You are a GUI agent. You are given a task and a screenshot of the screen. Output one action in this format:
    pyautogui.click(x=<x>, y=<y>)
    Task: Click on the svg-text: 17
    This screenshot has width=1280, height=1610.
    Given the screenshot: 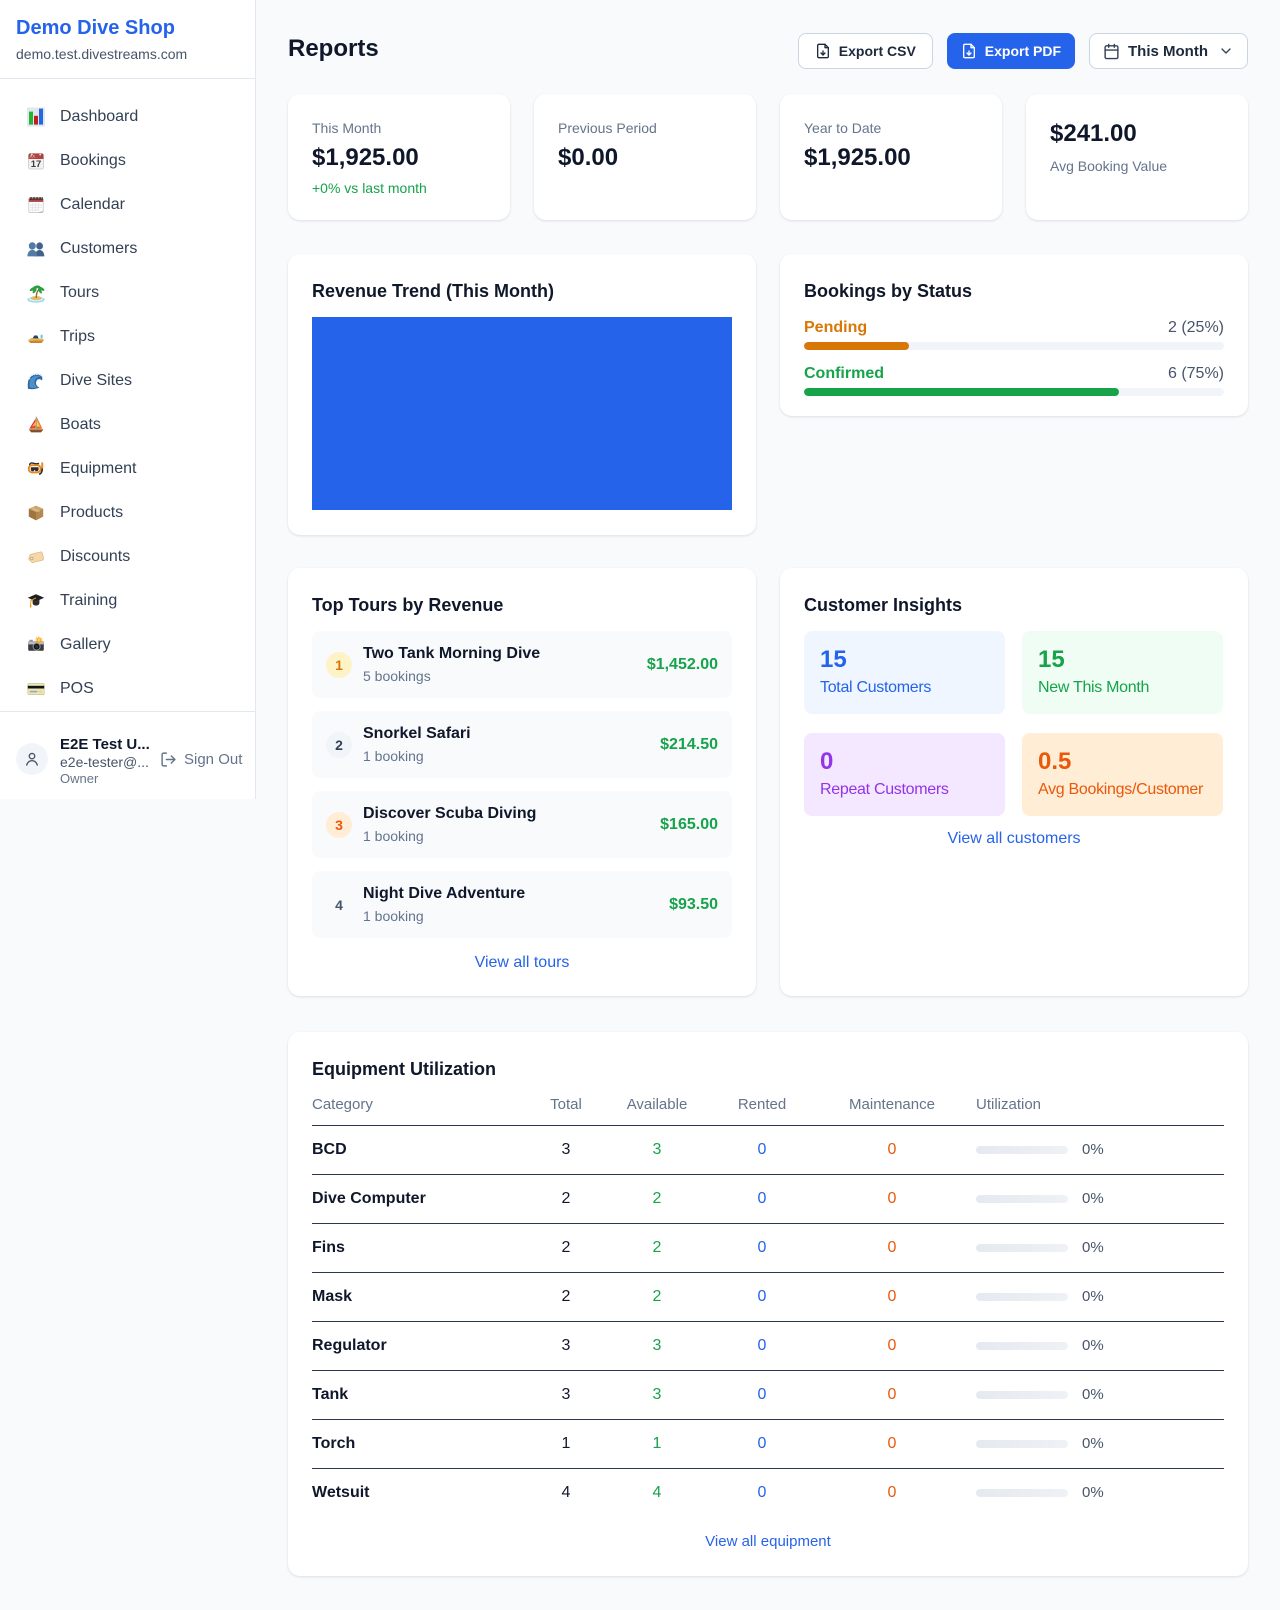 What is the action you would take?
    pyautogui.click(x=36, y=164)
    